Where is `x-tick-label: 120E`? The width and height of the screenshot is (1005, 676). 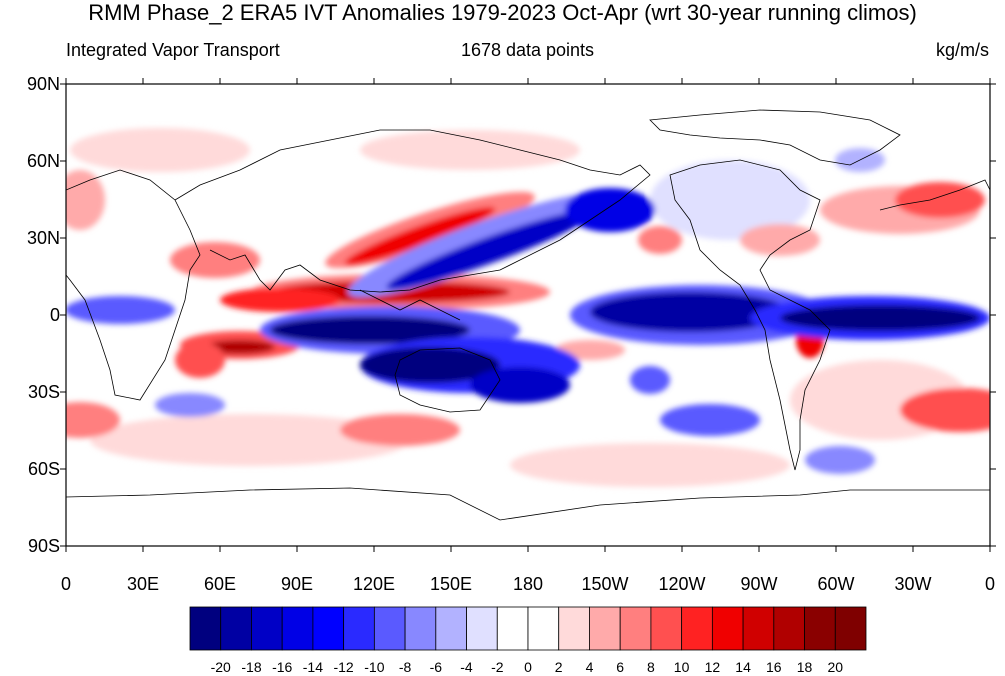
x-tick-label: 120E is located at coordinates (374, 584).